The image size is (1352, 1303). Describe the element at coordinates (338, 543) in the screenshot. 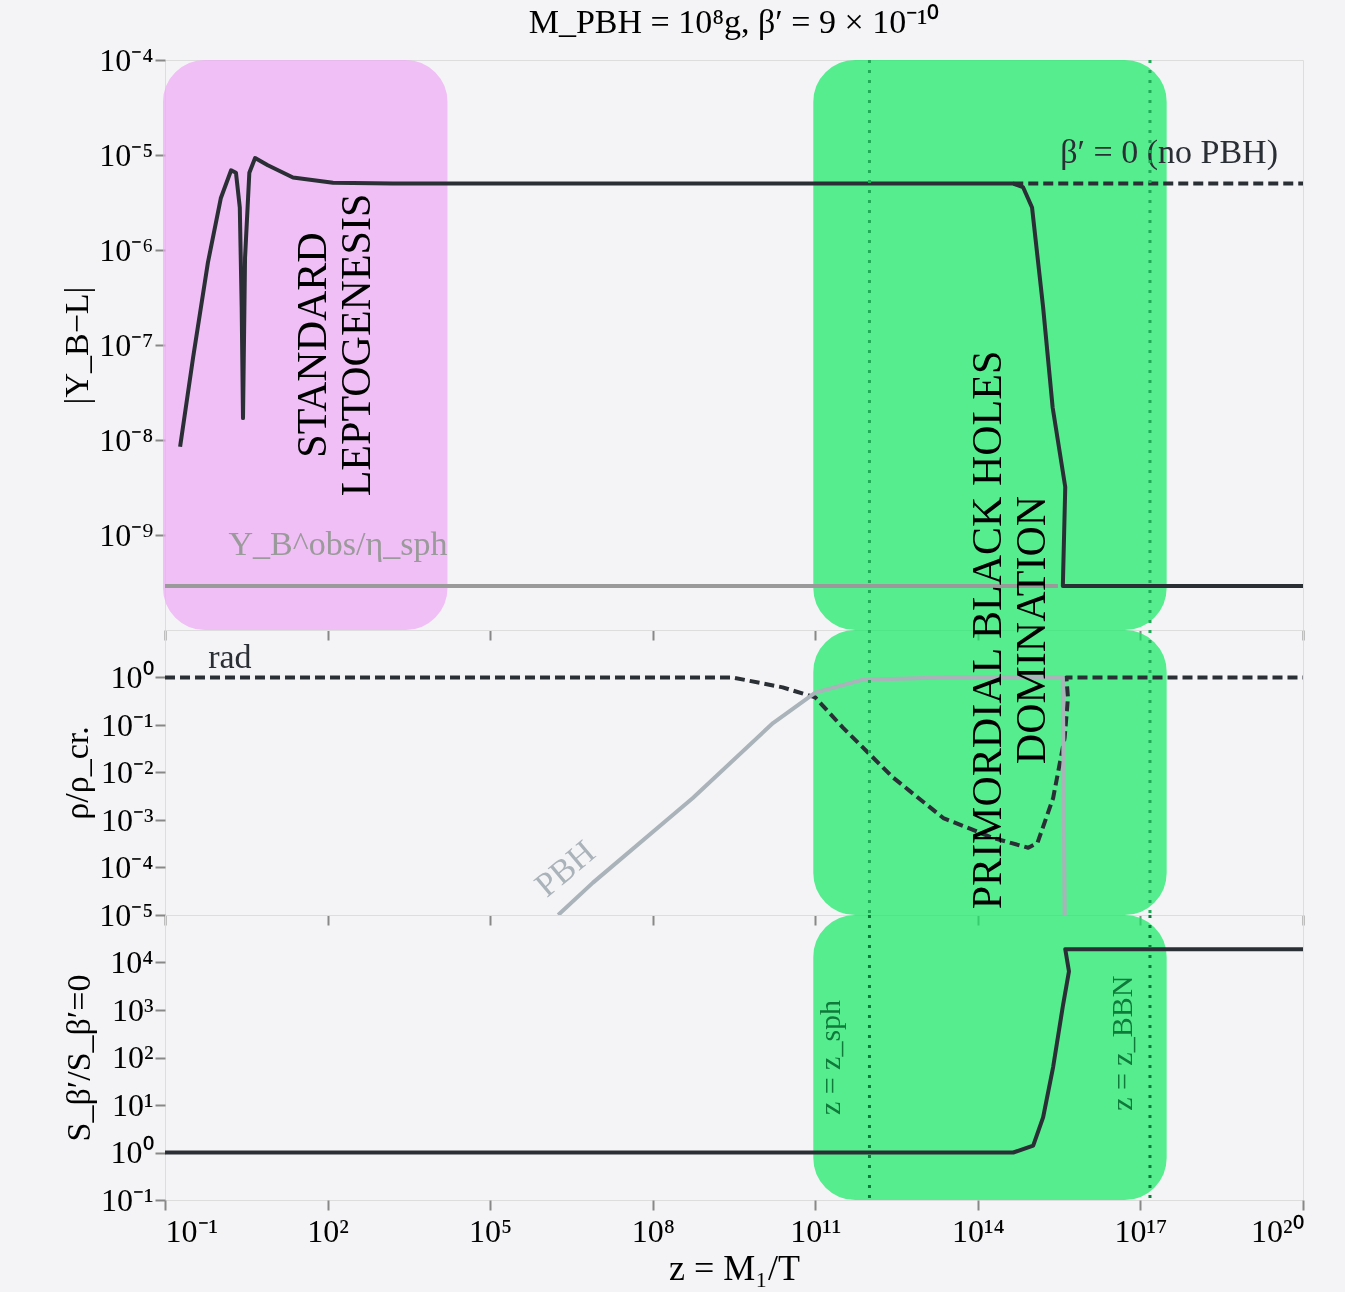

I see `series-label: Y_B^obs/η_sph` at that location.